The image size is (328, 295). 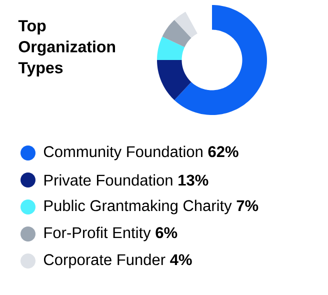 I want to click on data-label: 13%, so click(x=193, y=180).